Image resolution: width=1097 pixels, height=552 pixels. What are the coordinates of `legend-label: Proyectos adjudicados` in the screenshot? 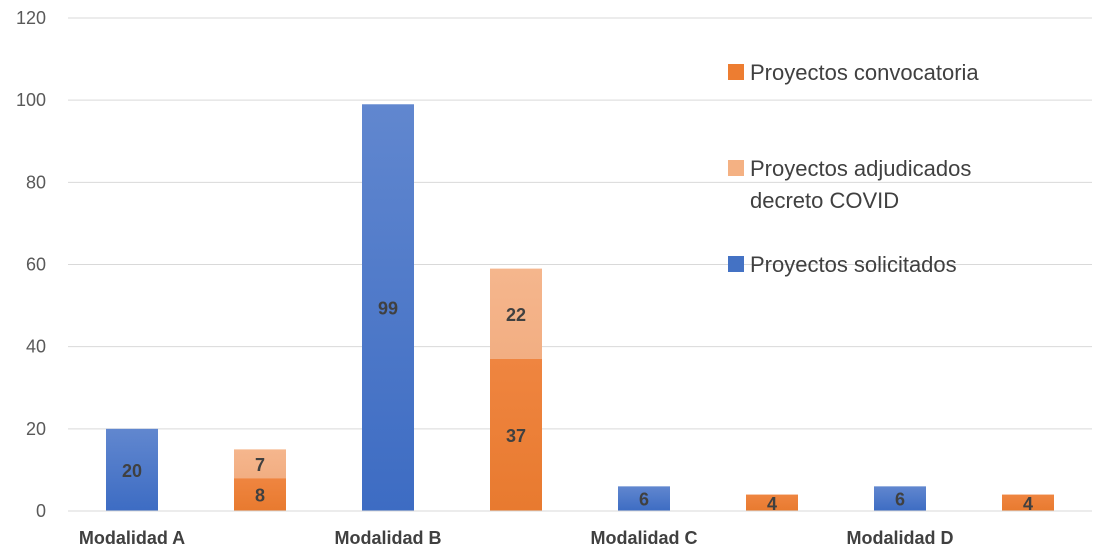 It's located at (860, 168).